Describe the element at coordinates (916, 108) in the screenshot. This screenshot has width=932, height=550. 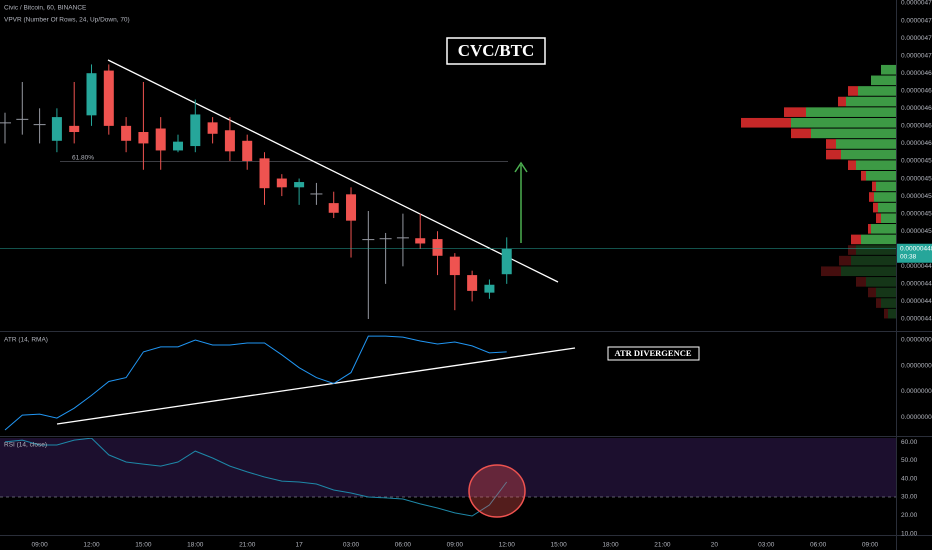
I see `y-tick-label: 0.00000464` at that location.